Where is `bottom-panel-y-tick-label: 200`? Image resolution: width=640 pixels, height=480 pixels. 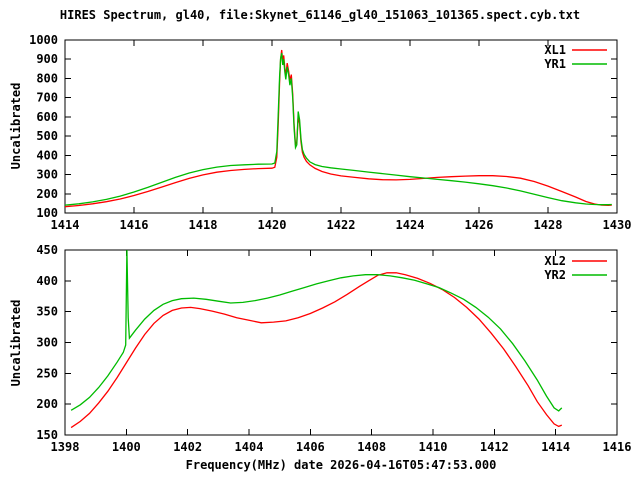 bottom-panel-y-tick-label: 200 is located at coordinates (47, 404).